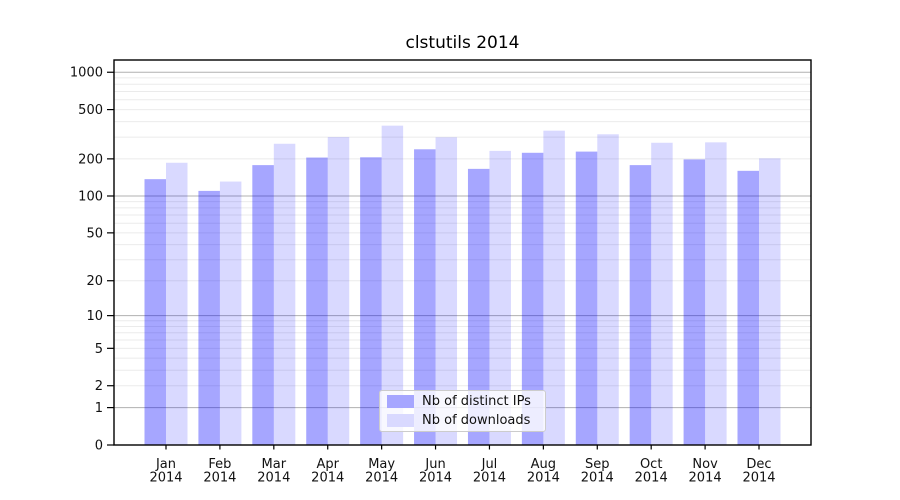 This screenshot has width=900, height=500. What do you see at coordinates (284, 294) in the screenshot?
I see `bar-mar-downloads` at bounding box center [284, 294].